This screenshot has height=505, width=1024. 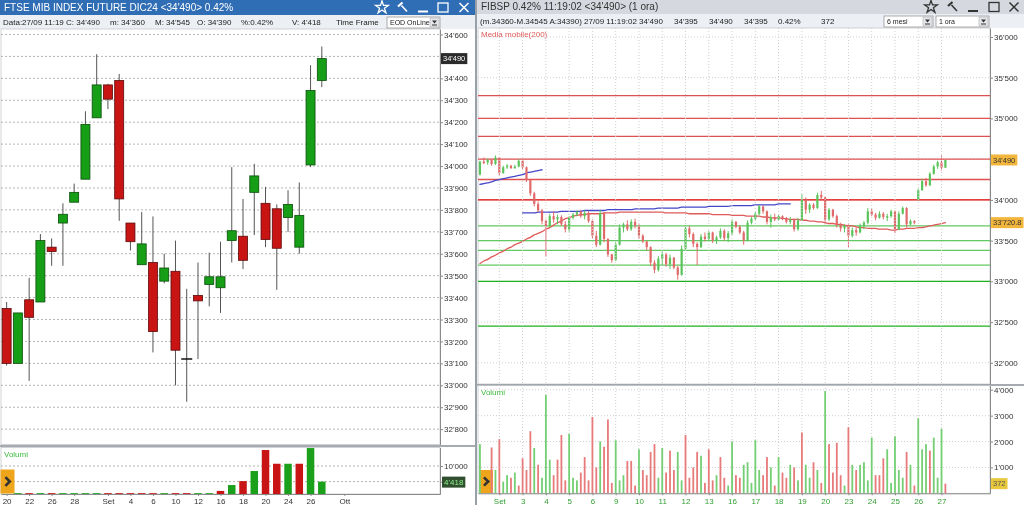 What do you see at coordinates (345, 501) in the screenshot?
I see `x-tick-label: Ott` at bounding box center [345, 501].